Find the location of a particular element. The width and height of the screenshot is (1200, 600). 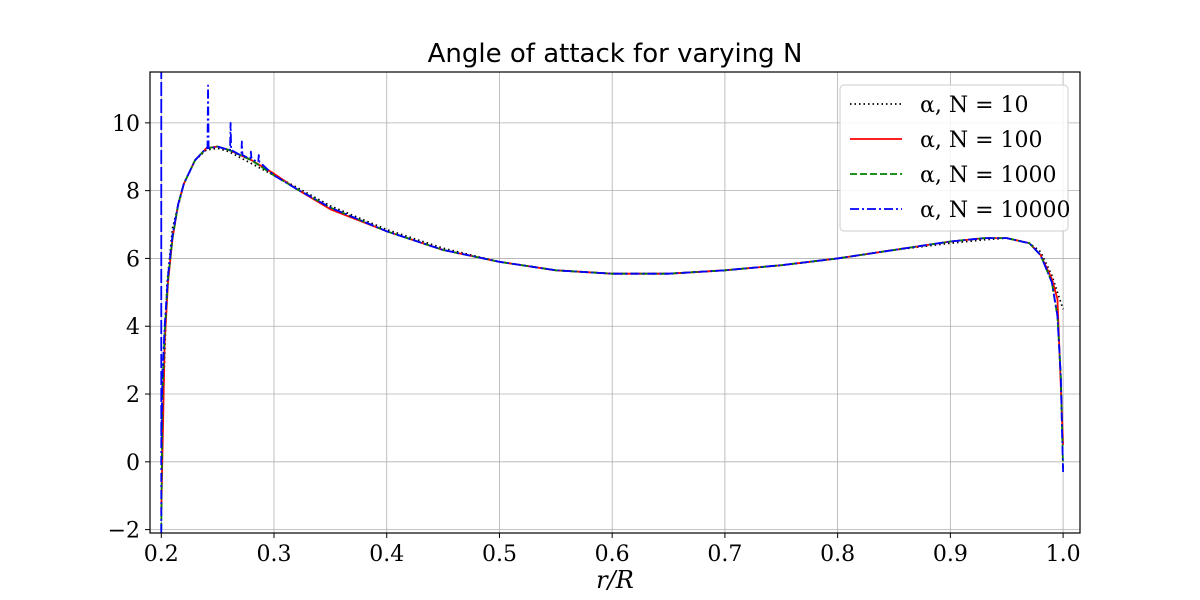

chart-title: Angle of attack for varying N is located at coordinates (615, 54).